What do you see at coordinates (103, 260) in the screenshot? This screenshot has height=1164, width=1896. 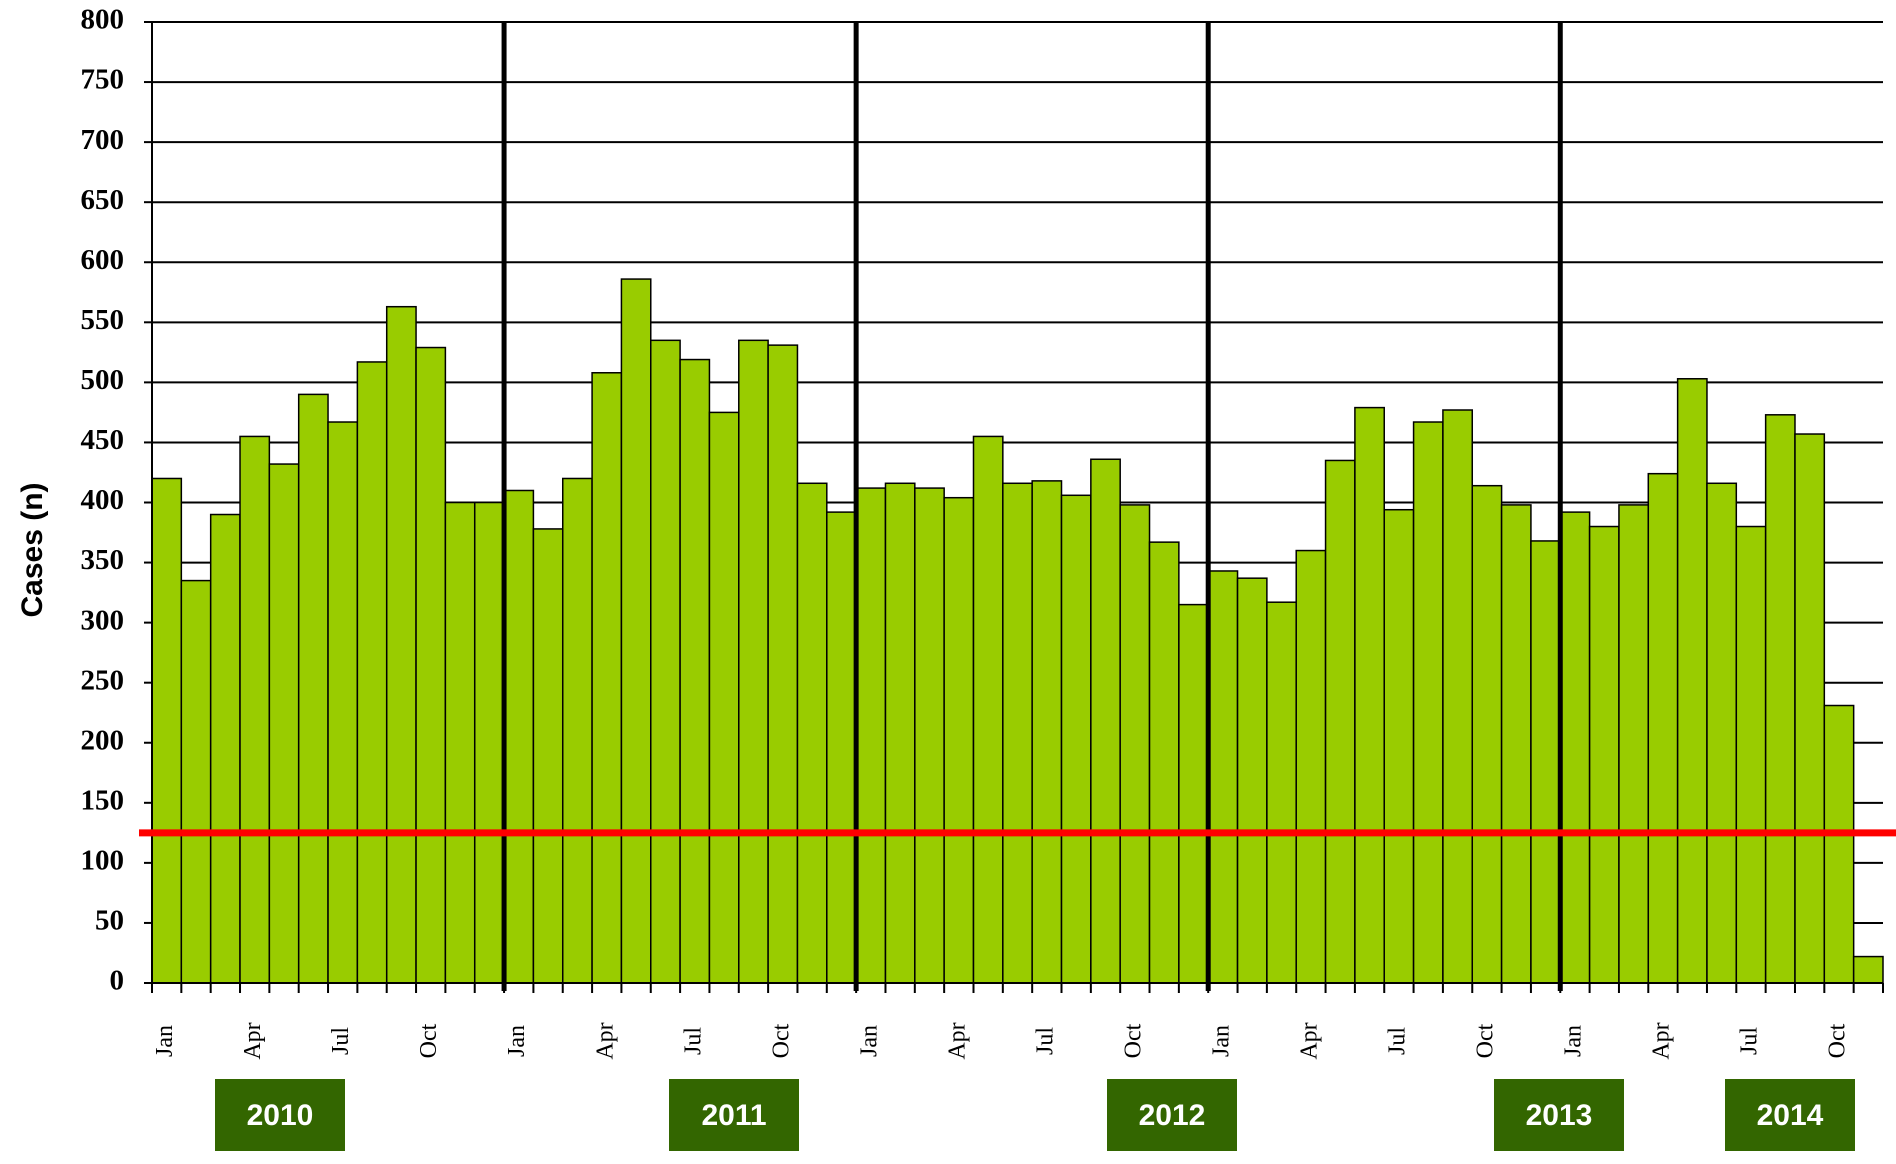 I see `y-tick-label: 600` at bounding box center [103, 260].